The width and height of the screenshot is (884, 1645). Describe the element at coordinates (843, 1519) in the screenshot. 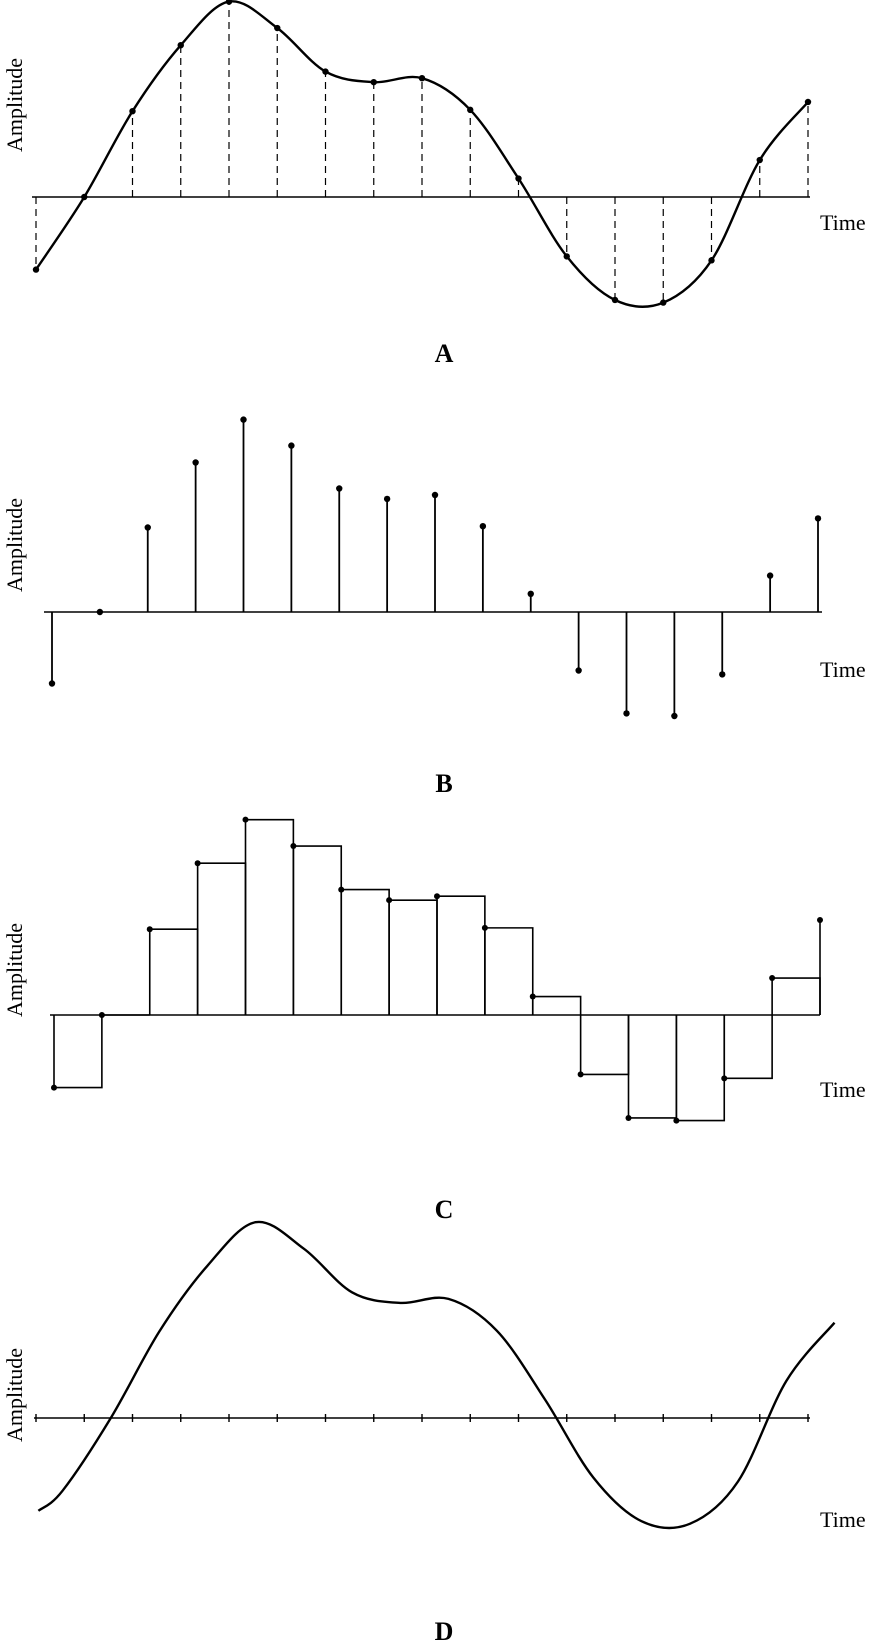

I see `panel-d-xlabel: Time` at that location.